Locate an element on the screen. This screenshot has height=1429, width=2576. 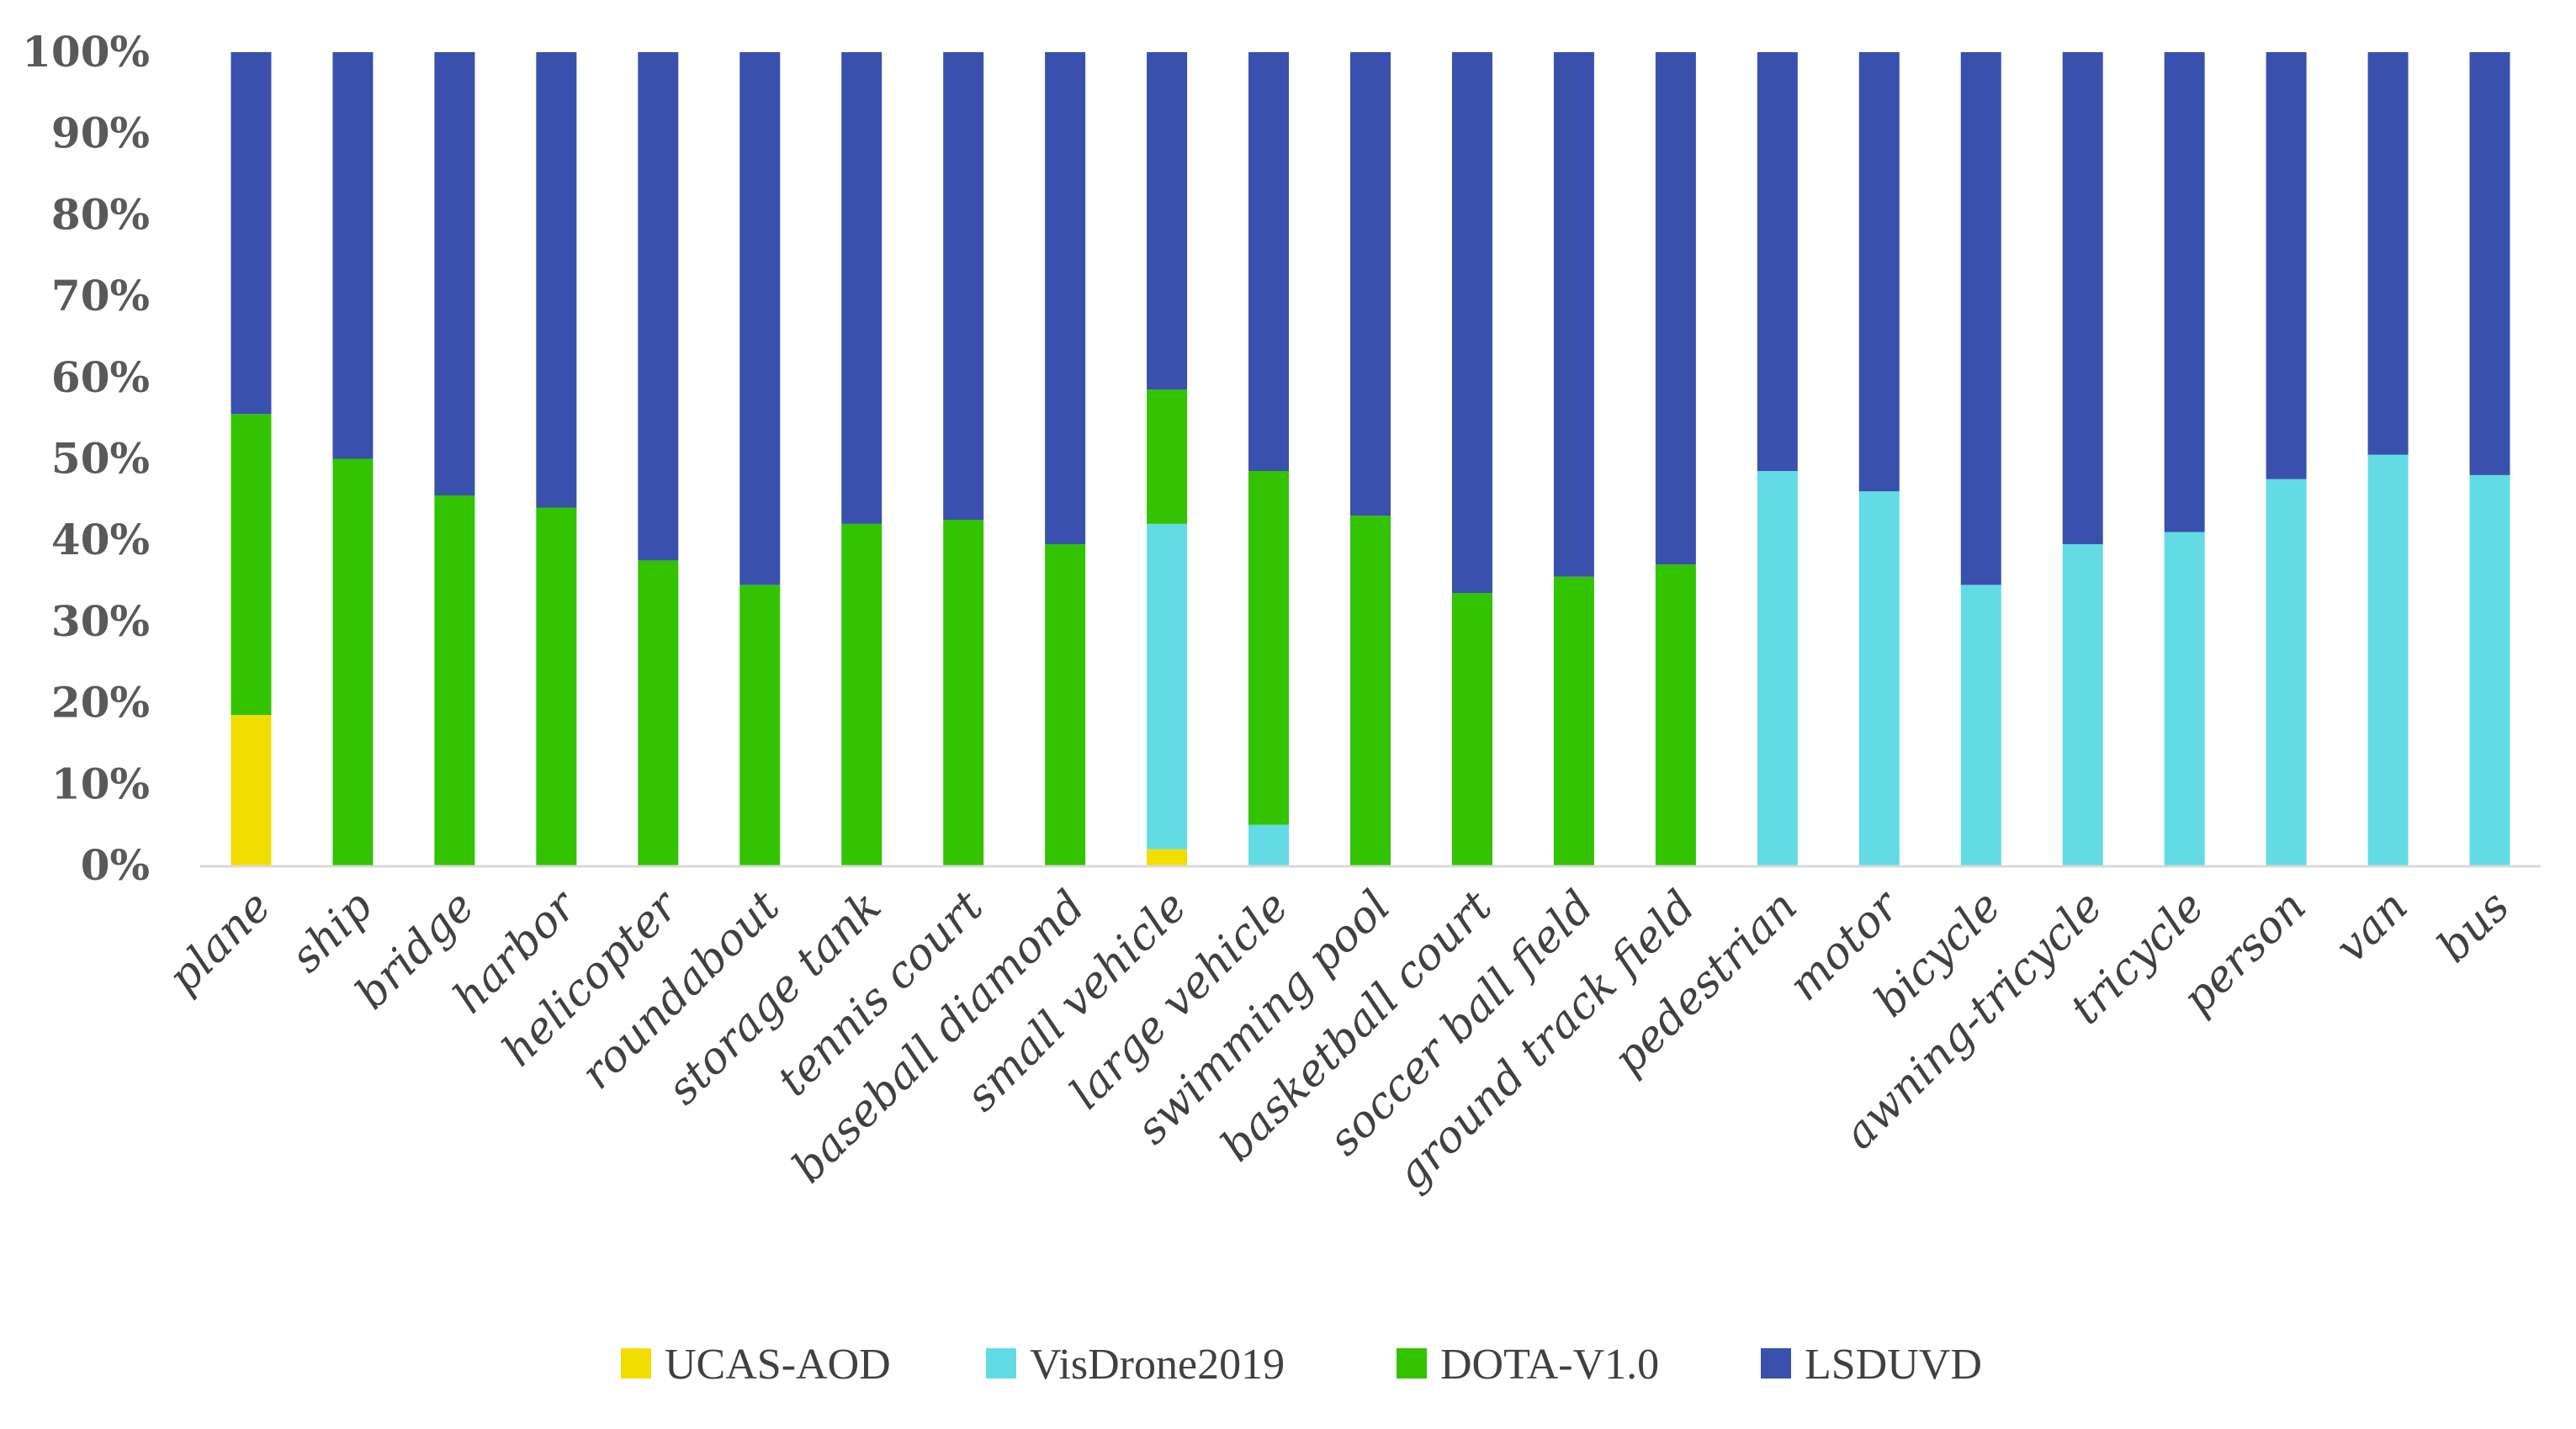
bar-lsduvd-ship is located at coordinates (353, 256).